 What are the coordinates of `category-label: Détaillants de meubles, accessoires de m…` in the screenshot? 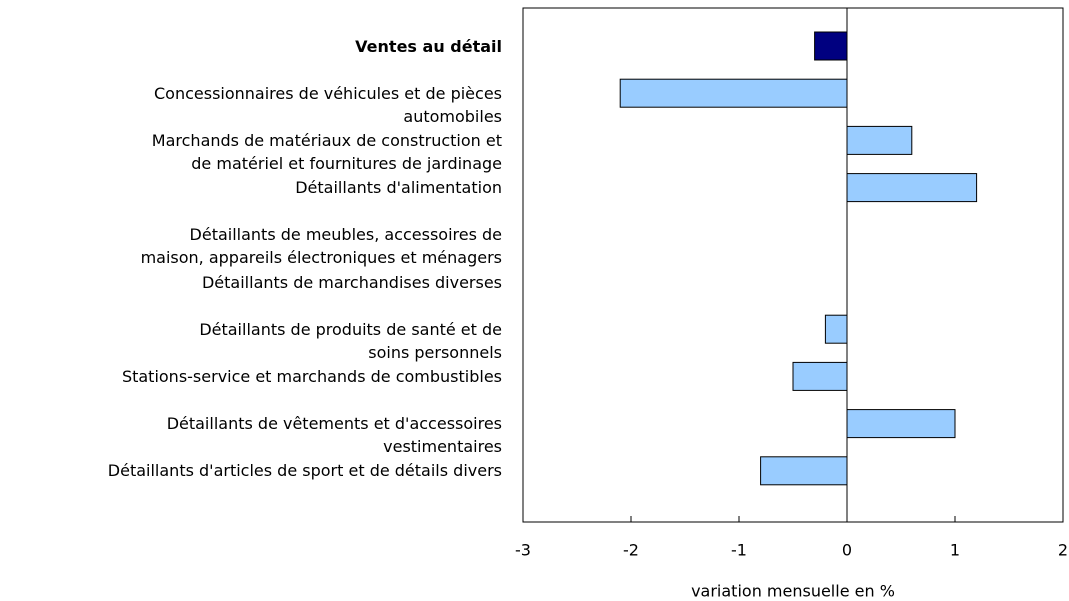 It's located at (321, 246).